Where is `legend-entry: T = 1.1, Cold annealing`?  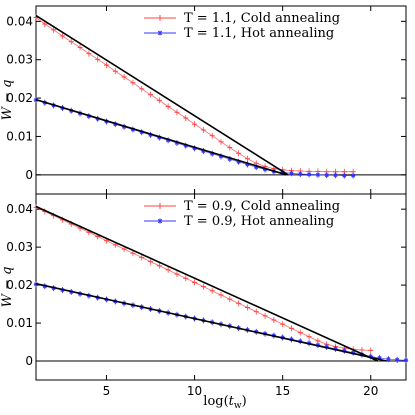 legend-entry: T = 1.1, Cold annealing is located at coordinates (262, 18).